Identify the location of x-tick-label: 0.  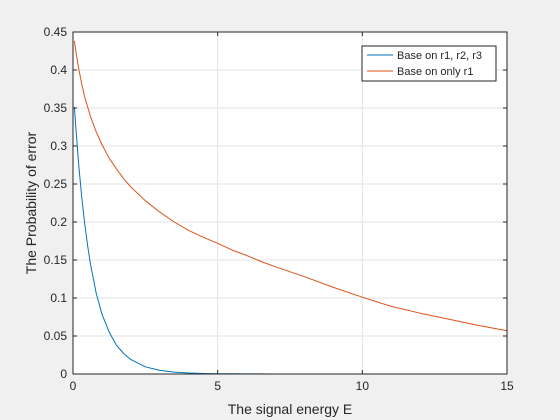
(73, 386).